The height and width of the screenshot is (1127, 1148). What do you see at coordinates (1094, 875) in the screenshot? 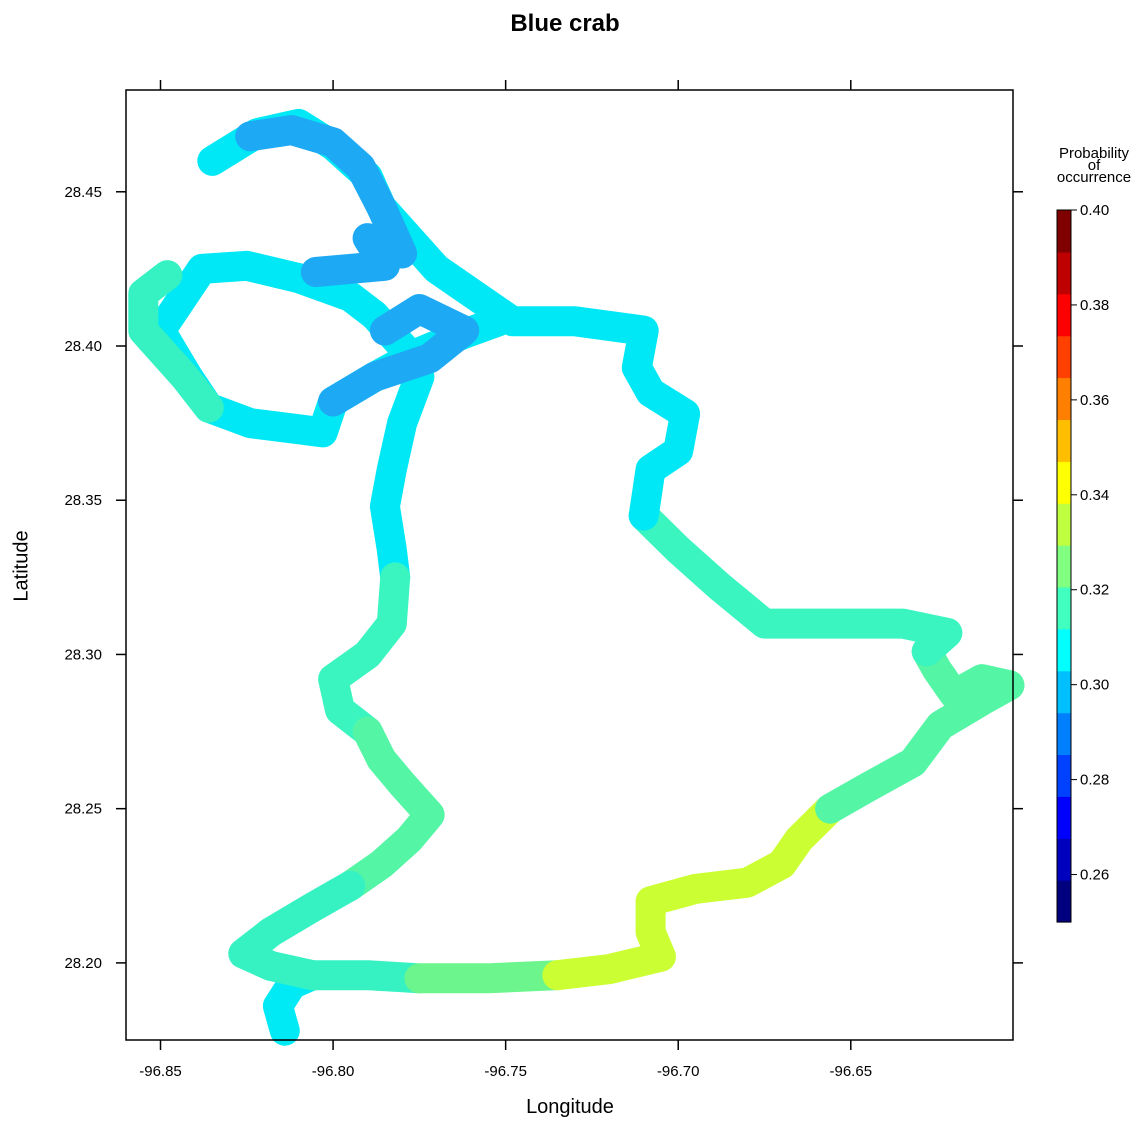
I see `colorbar-tick-label: 0.26` at bounding box center [1094, 875].